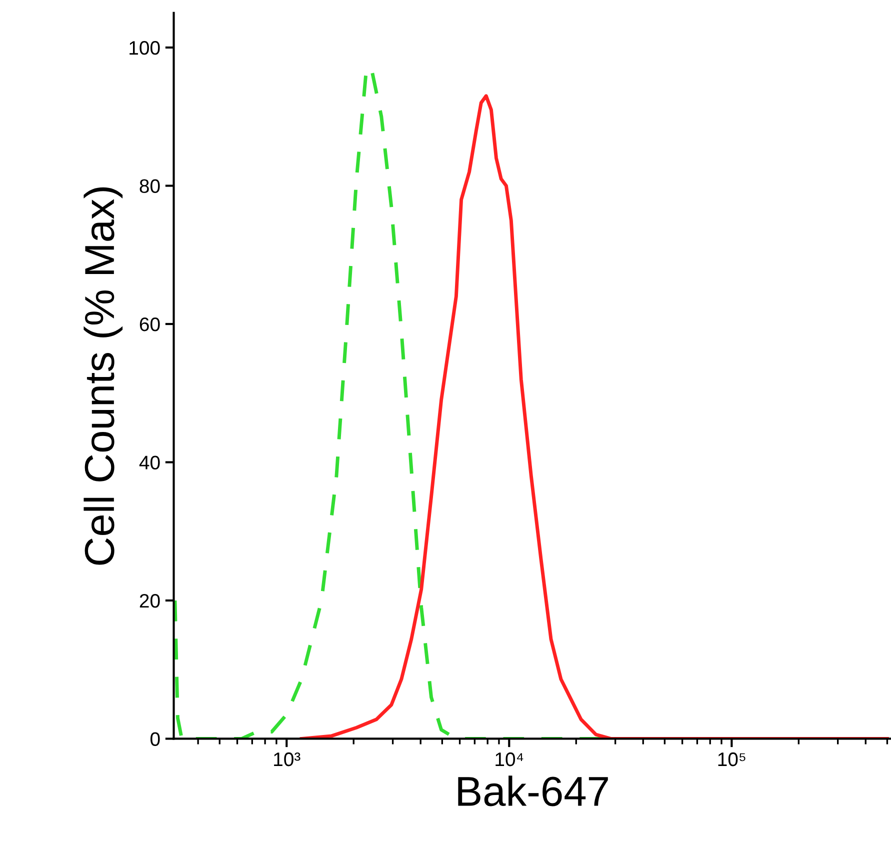 The width and height of the screenshot is (891, 864). What do you see at coordinates (533, 791) in the screenshot?
I see `x-axis-title: Bak-647` at bounding box center [533, 791].